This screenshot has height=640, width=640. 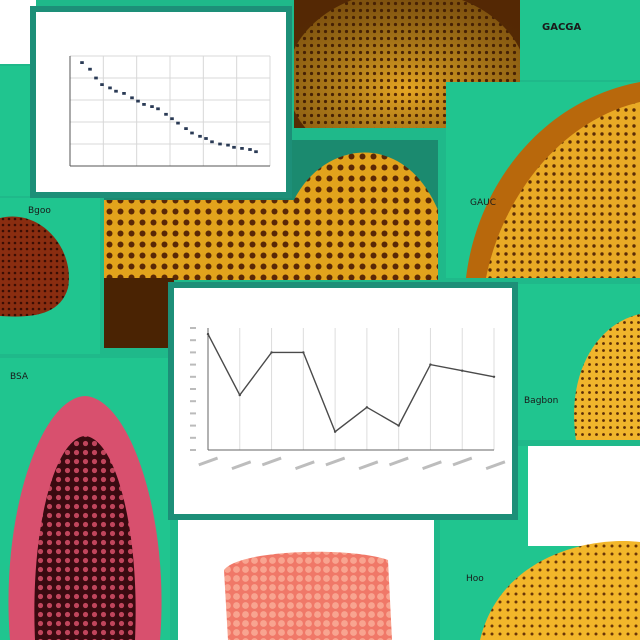 I want to click on bottom-right-tile: Hoo, so click(x=540, y=543).